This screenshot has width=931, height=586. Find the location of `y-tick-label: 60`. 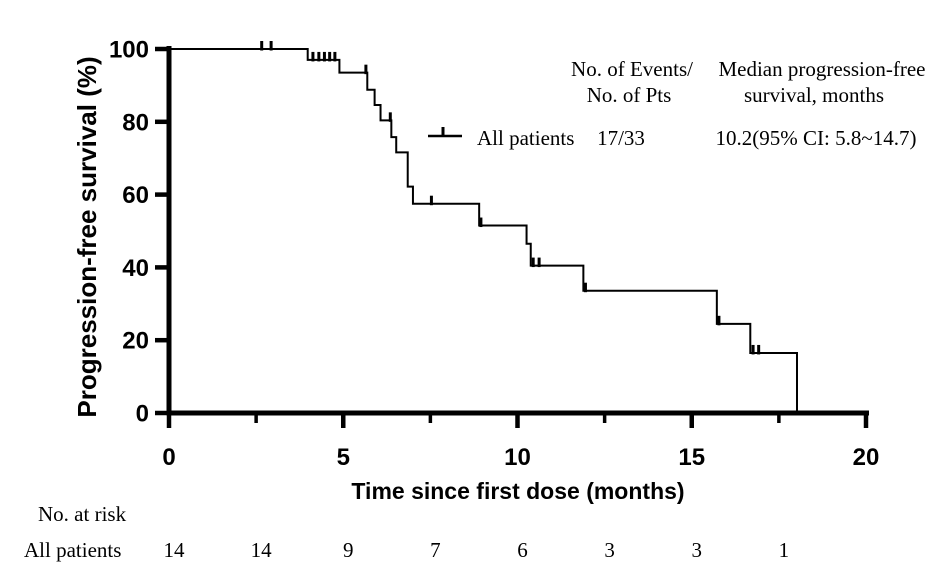

y-tick-label: 60 is located at coordinates (135, 195).